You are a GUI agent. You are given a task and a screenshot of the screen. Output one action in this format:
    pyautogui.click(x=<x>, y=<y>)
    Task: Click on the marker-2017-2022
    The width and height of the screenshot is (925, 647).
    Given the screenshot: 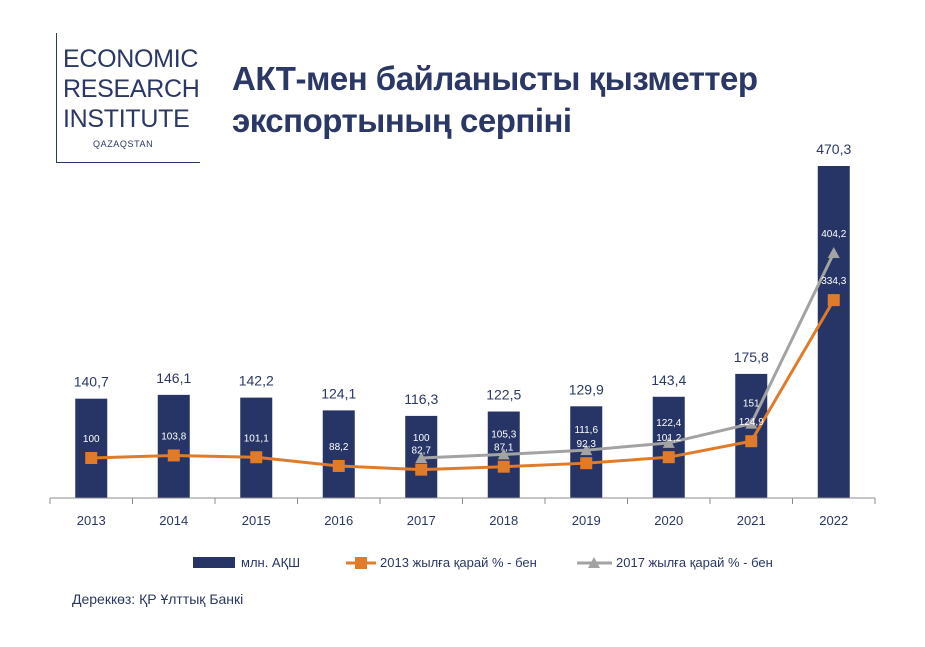 What is the action you would take?
    pyautogui.click(x=833, y=252)
    